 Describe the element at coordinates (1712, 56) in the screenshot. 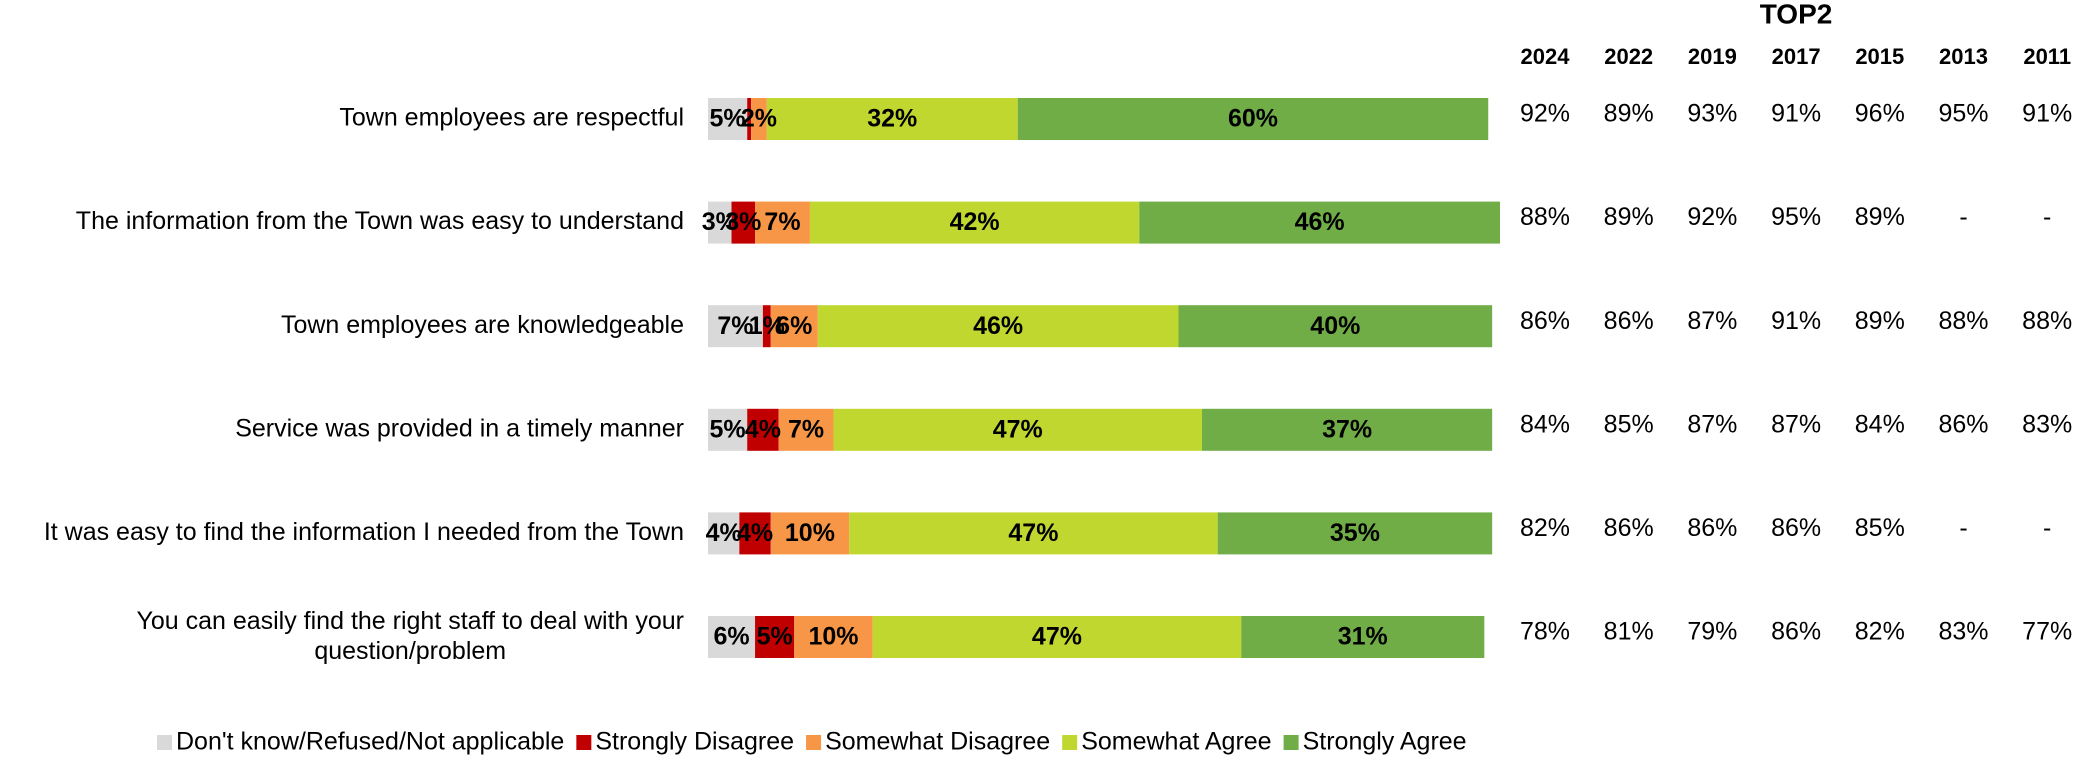

I see `year-header: 2019` at that location.